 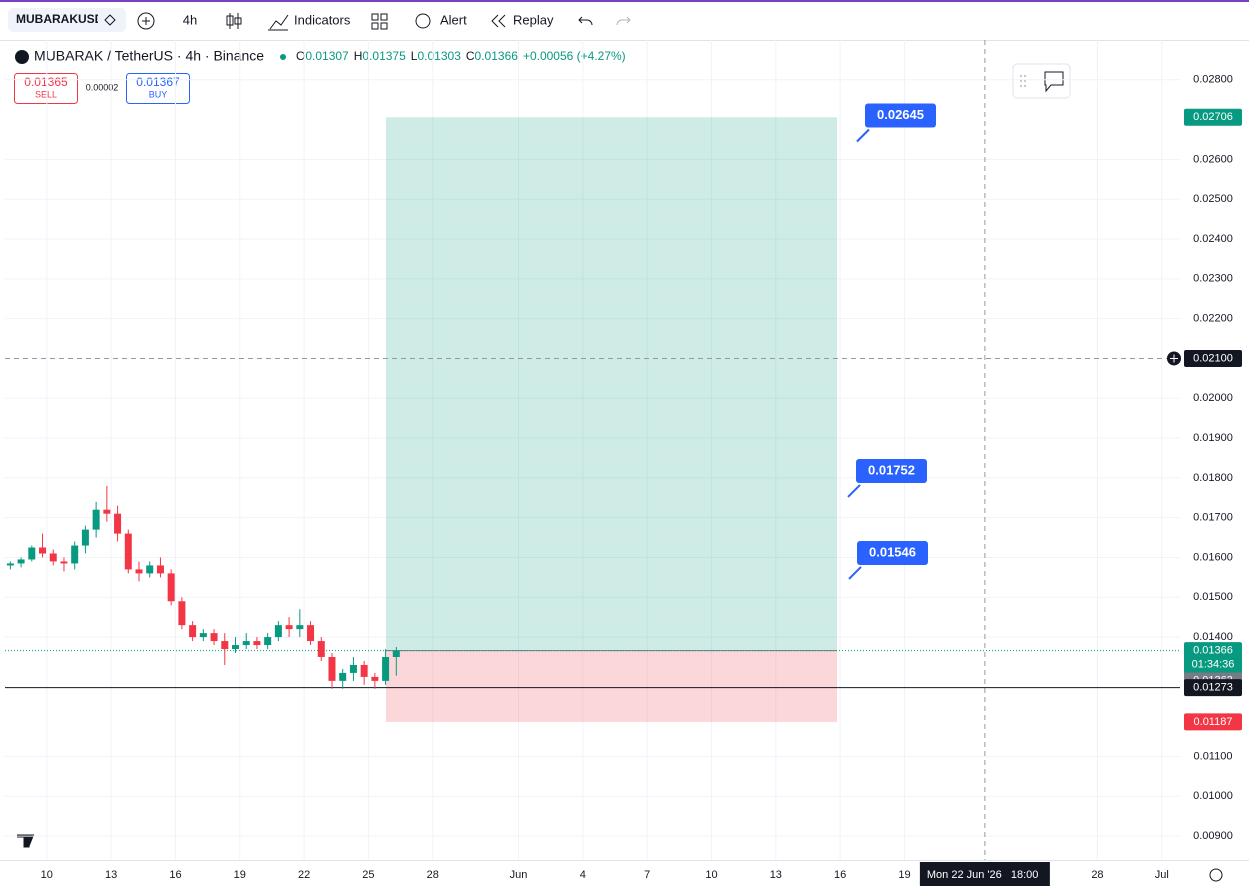 I want to click on replay-button: Replay, so click(x=533, y=19).